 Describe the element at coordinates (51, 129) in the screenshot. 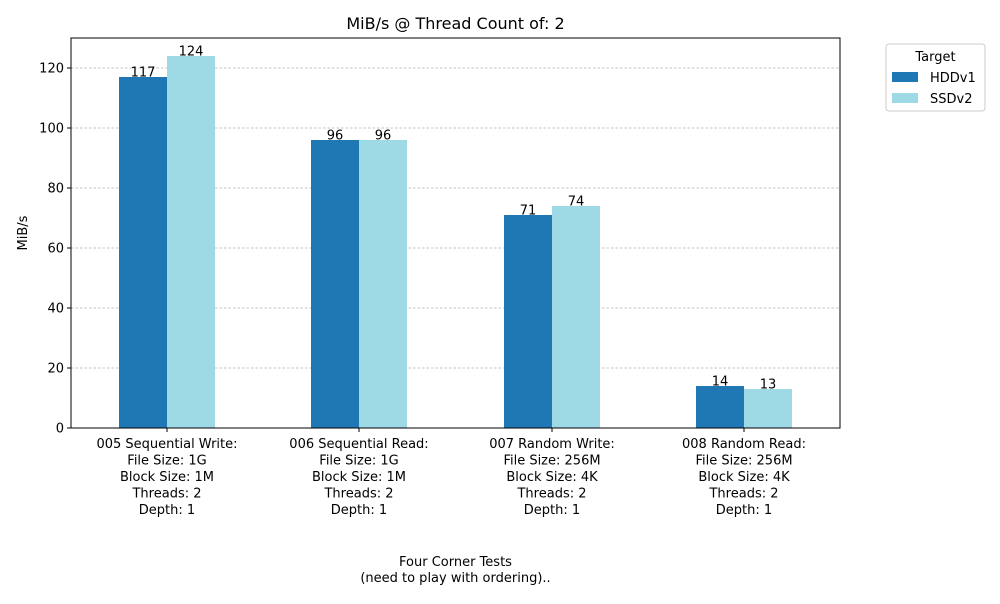

I see `y-tick-label: 100` at that location.